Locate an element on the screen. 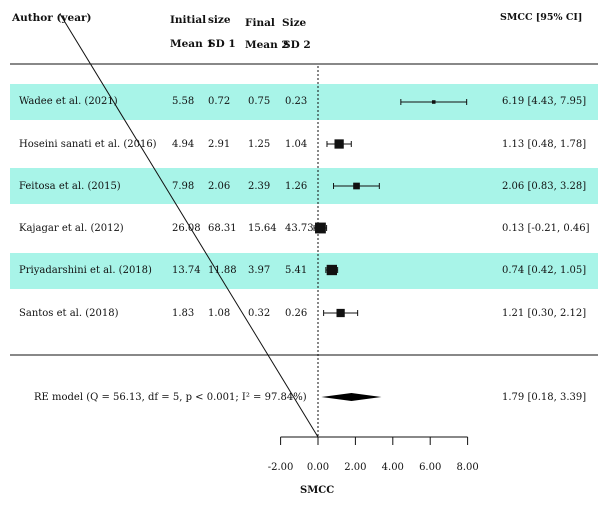 Image resolution: width=600 pixels, height=517 pixels. x-tick-label: 4.00 is located at coordinates (393, 467).